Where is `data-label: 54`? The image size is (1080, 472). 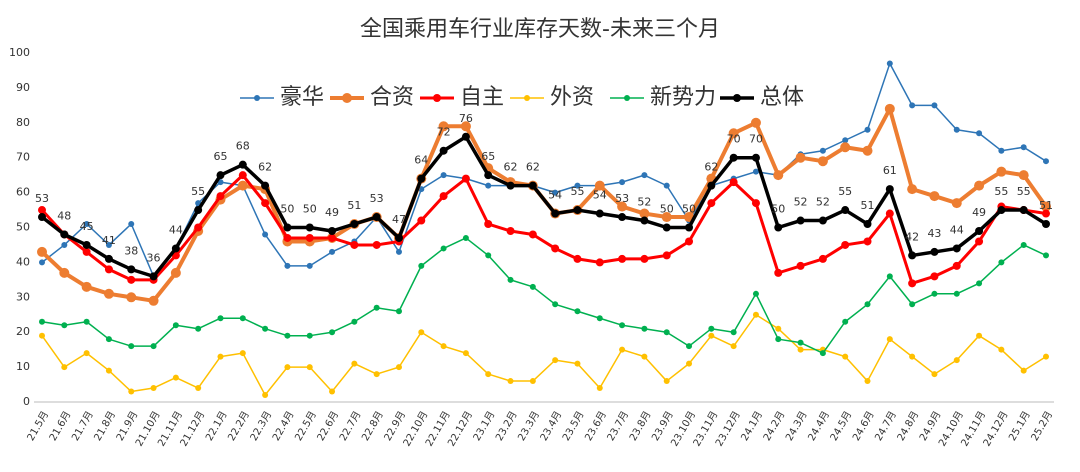 data-label: 54 is located at coordinates (555, 195).